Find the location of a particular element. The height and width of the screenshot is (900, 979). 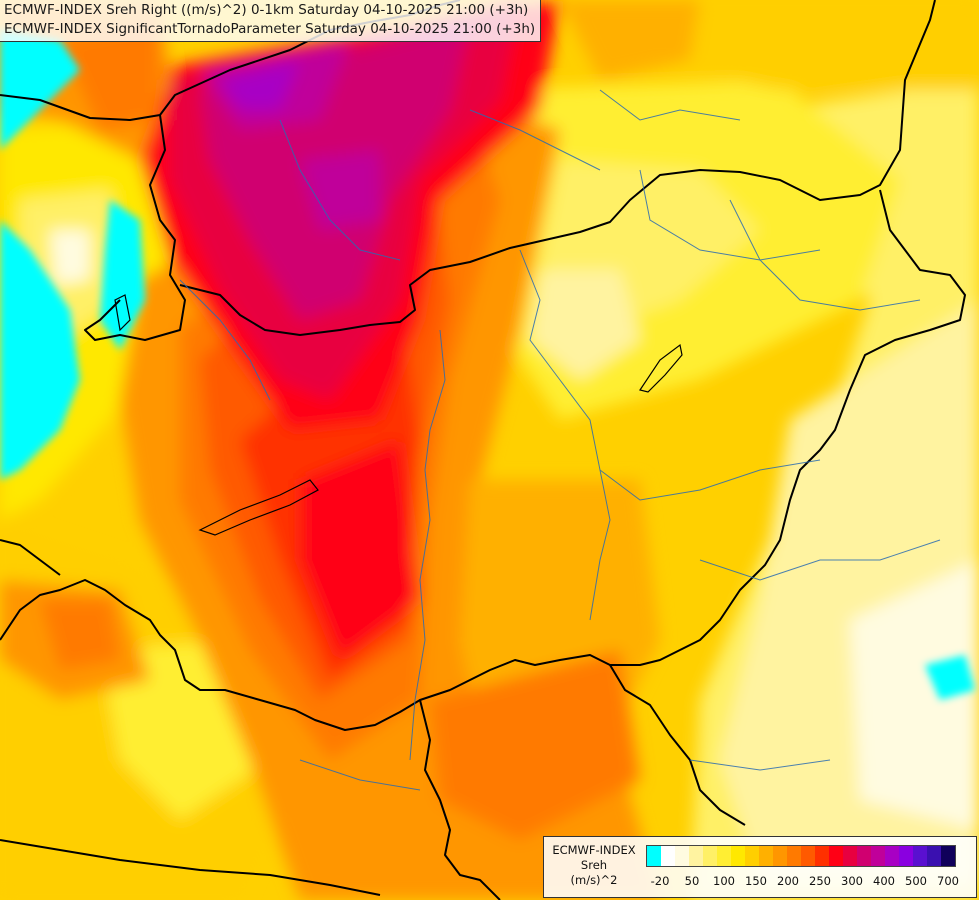

legend-swatches is located at coordinates (801, 856).